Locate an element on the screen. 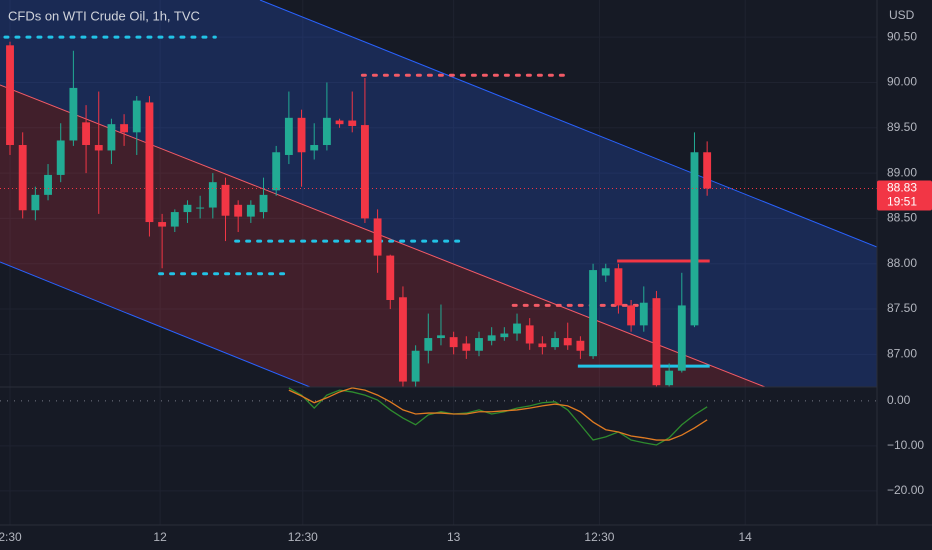  oscillator-pane is located at coordinates (498, 416).